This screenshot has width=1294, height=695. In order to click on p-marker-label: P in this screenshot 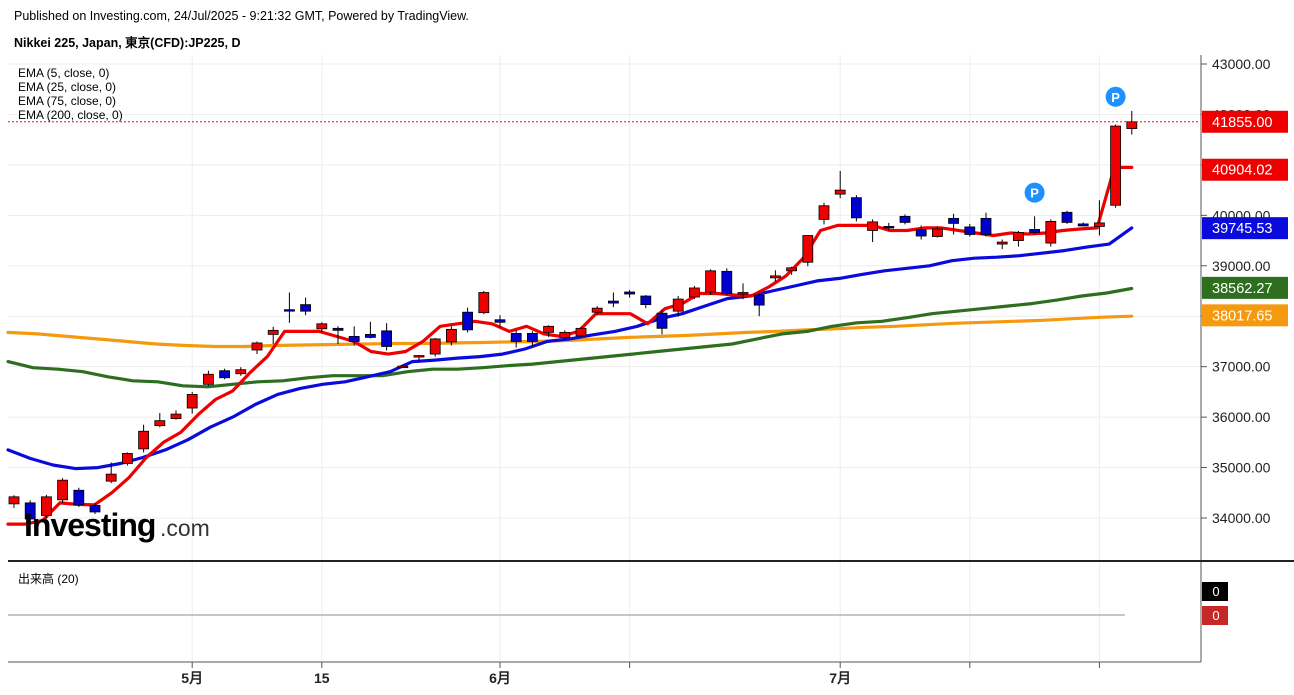, I will do `click(1034, 193)`.